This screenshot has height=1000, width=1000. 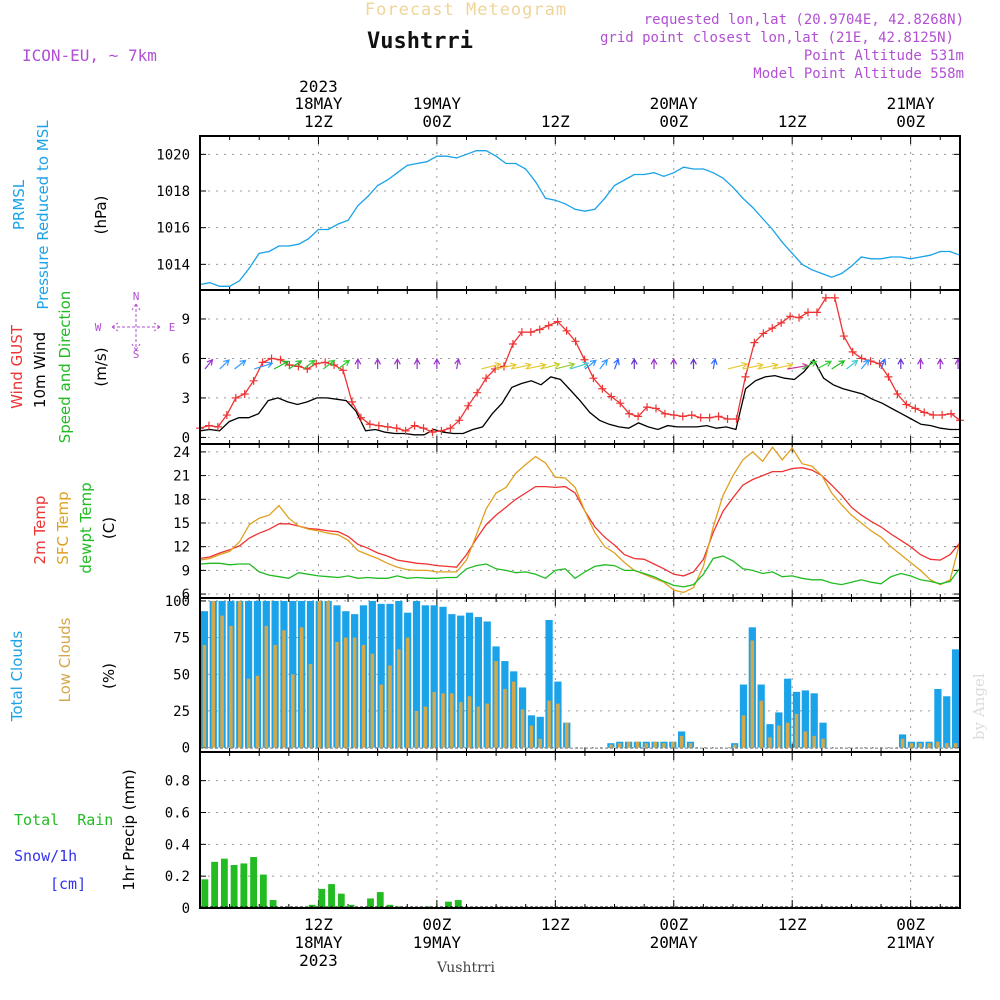 What do you see at coordinates (45, 856) in the screenshot?
I see `snow-legend: Snow/1h` at bounding box center [45, 856].